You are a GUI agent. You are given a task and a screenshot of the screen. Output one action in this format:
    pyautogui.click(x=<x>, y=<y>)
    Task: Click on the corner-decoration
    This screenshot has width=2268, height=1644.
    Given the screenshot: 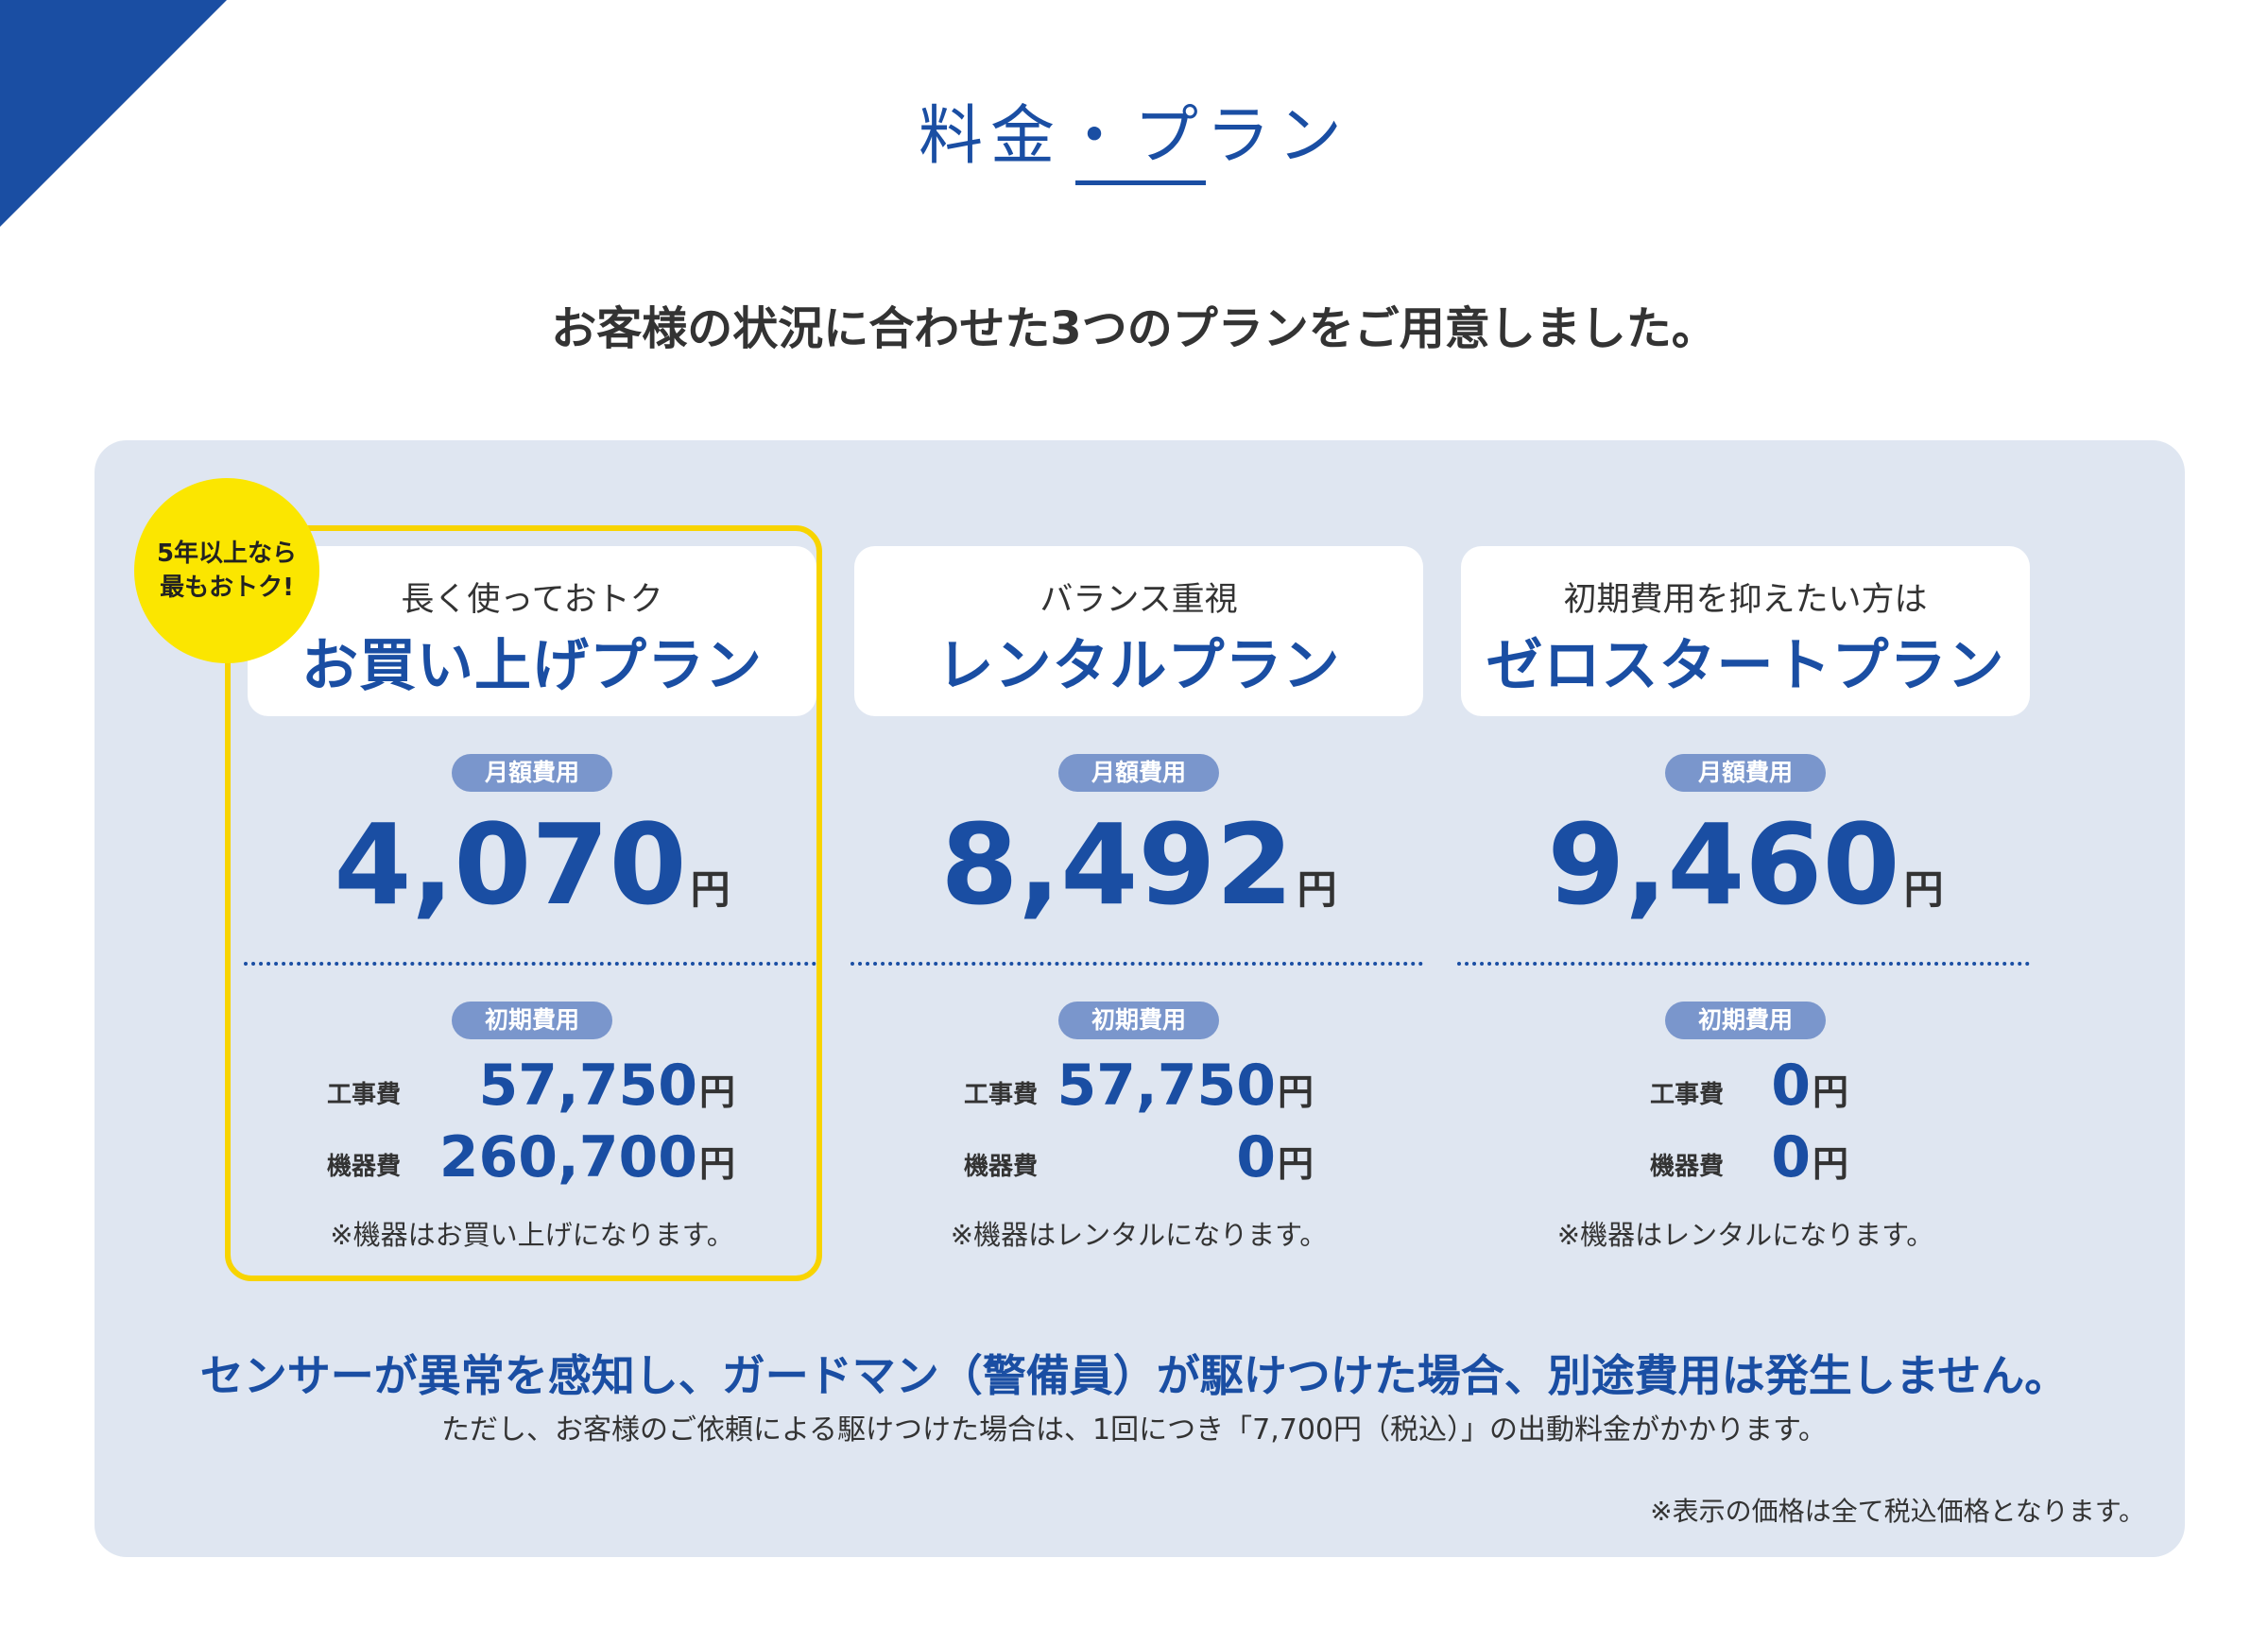 What is the action you would take?
    pyautogui.click(x=113, y=113)
    